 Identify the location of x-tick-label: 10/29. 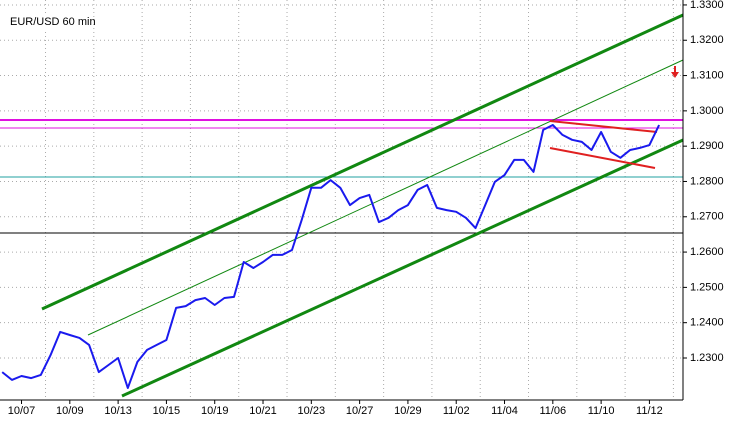
(408, 411).